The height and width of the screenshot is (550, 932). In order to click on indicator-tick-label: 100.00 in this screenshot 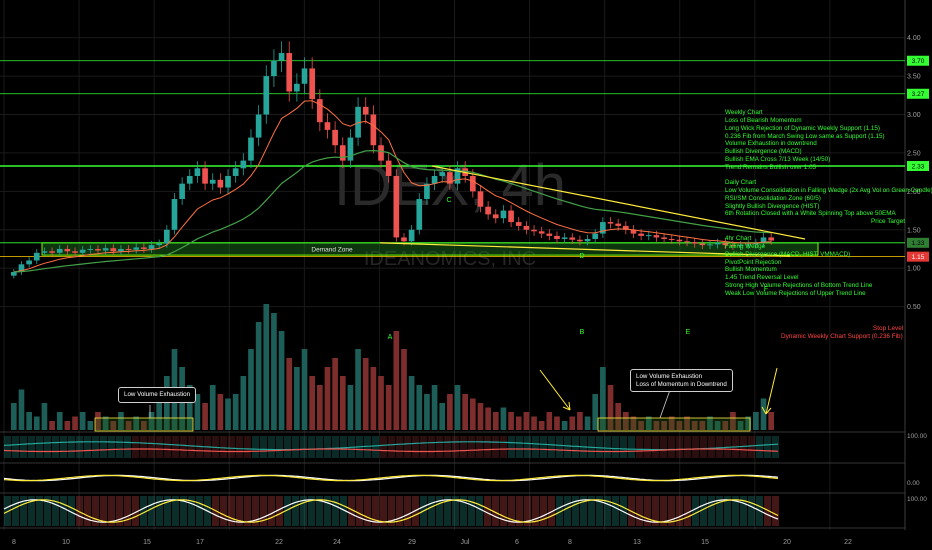, I will do `click(917, 499)`.